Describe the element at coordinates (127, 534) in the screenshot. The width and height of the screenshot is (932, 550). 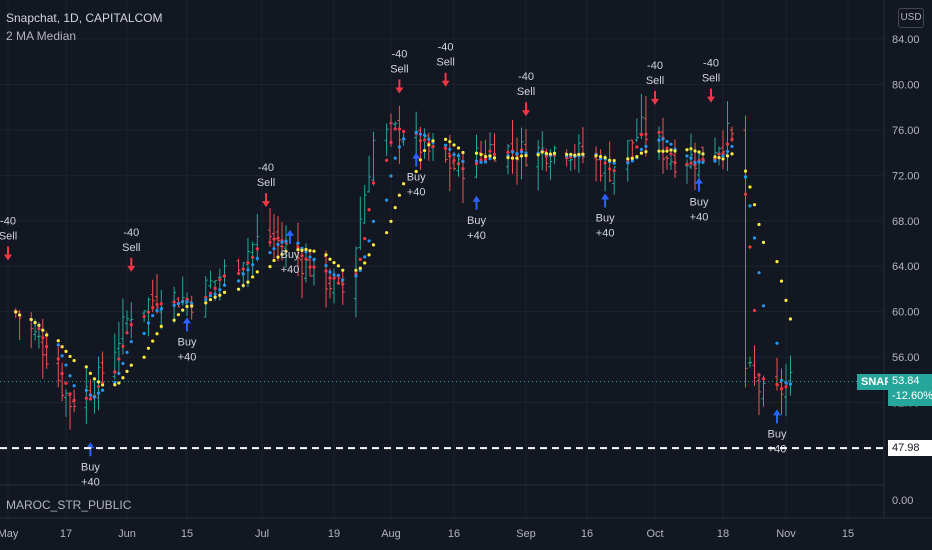
I see `time-tick-label: Jun` at that location.